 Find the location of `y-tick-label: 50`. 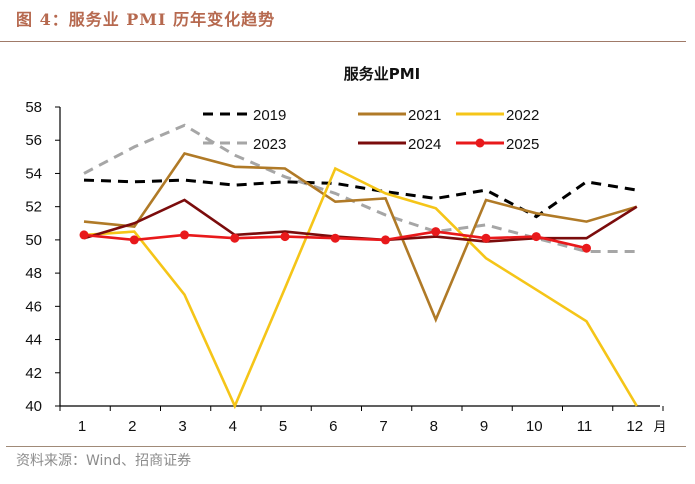

y-tick-label: 50 is located at coordinates (33, 240).